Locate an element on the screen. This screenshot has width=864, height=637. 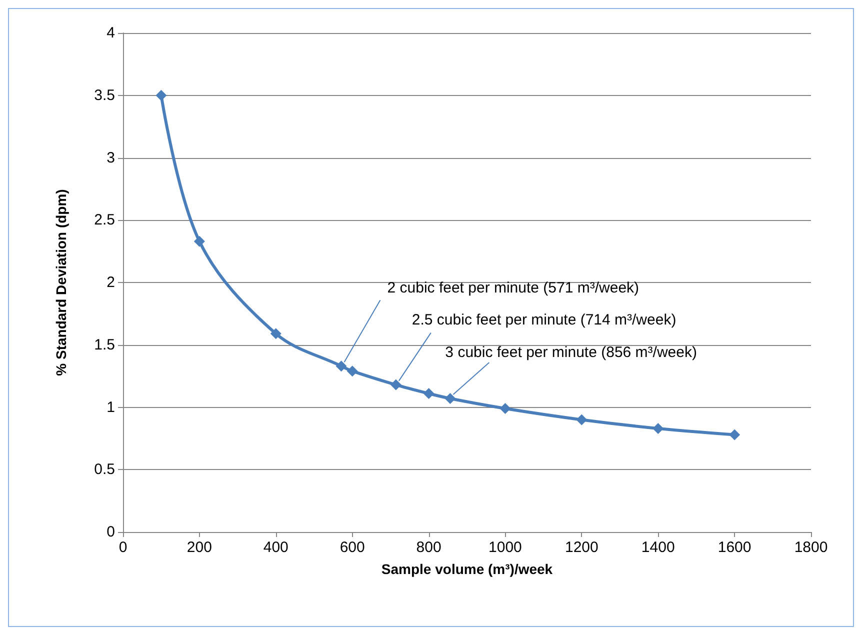
y-axis-title: % Standard Deviation (dpm) is located at coordinates (61, 282).